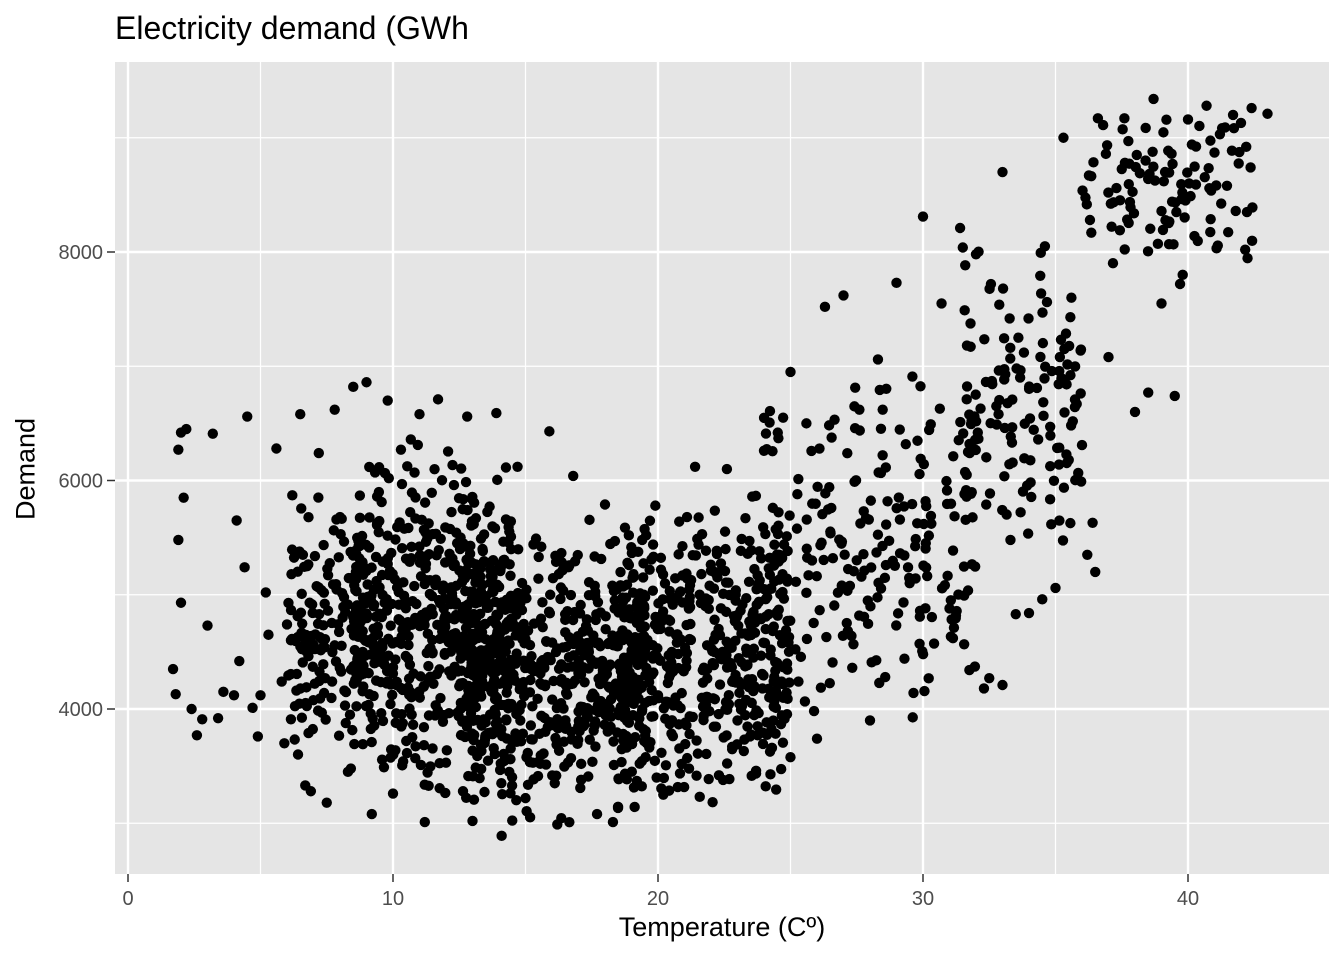 The image size is (1344, 960). What do you see at coordinates (393, 899) in the screenshot?
I see `x-tick-label: 10` at bounding box center [393, 899].